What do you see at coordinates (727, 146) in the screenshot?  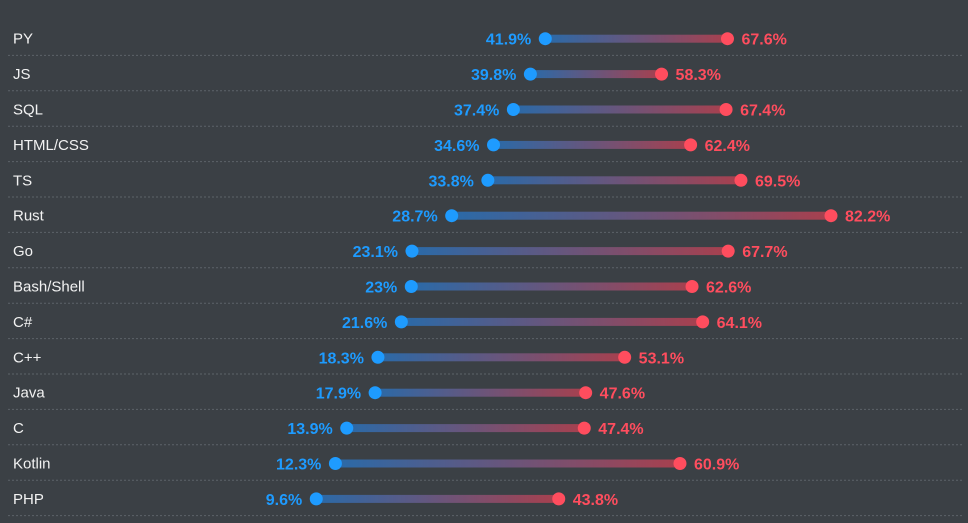 I see `high-value-label: 62.4%` at bounding box center [727, 146].